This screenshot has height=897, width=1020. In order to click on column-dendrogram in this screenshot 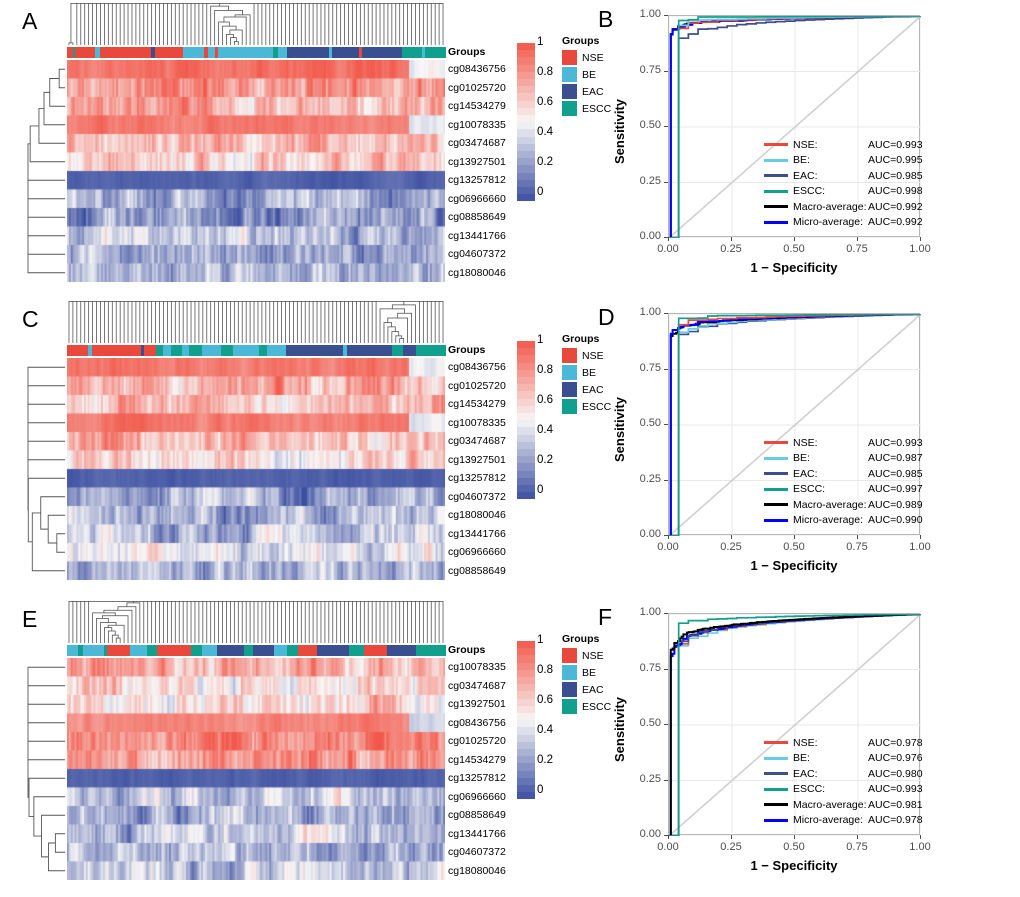, I will do `click(256, 322)`.